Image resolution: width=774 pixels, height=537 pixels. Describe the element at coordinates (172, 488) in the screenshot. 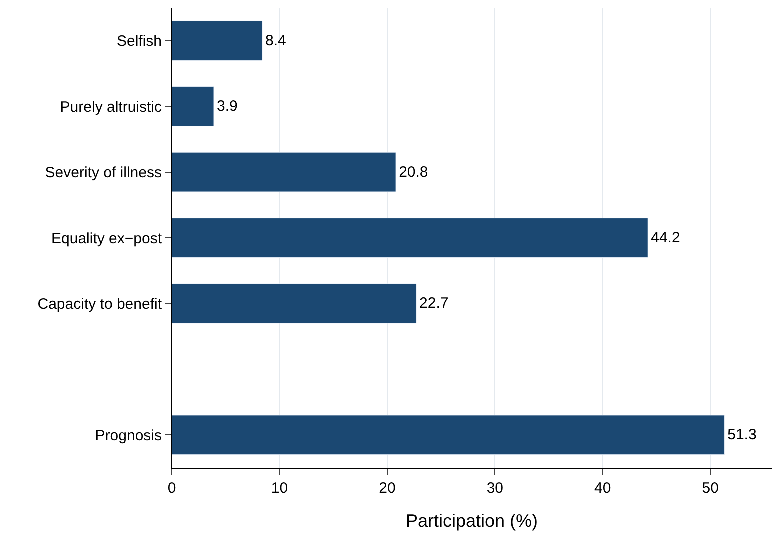

I see `x-tick-label: 0` at that location.